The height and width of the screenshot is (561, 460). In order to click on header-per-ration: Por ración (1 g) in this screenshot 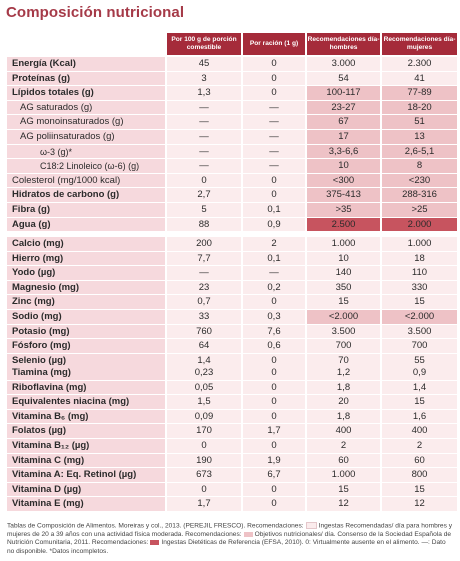, I will do `click(274, 44)`.